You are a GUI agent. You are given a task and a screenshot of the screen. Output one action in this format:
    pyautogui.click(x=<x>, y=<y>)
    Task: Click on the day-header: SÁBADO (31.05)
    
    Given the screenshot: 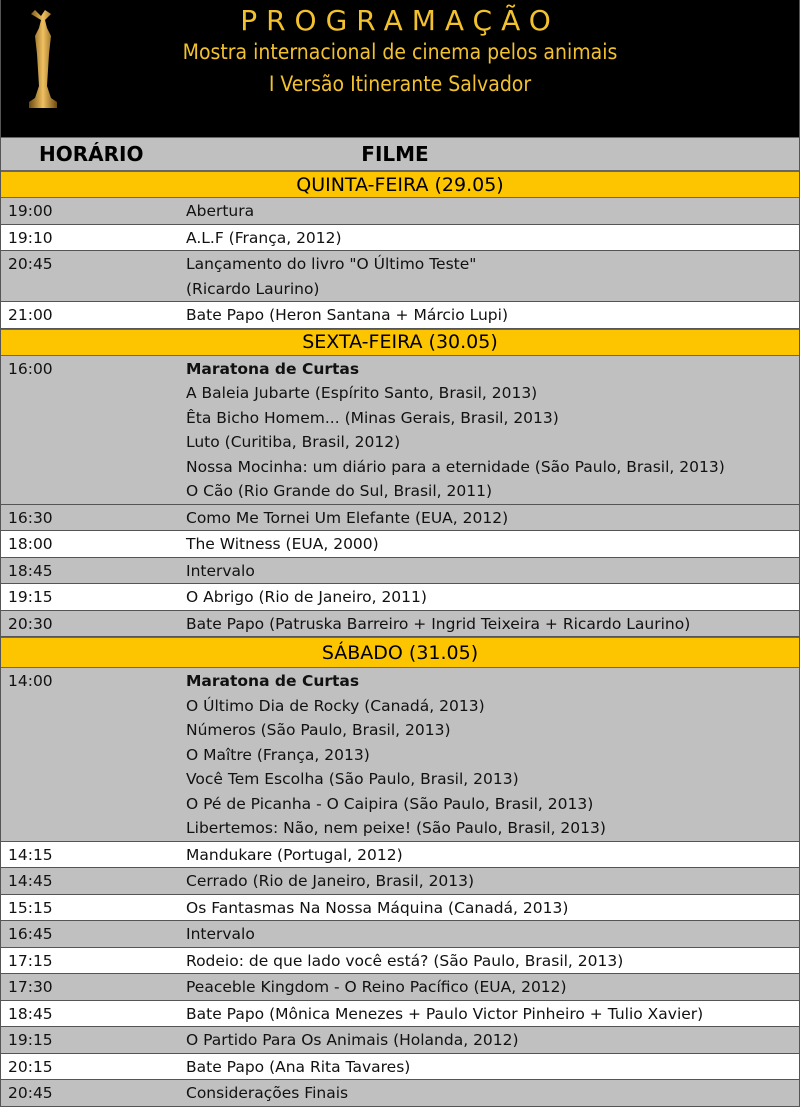 What is the action you would take?
    pyautogui.click(x=400, y=652)
    